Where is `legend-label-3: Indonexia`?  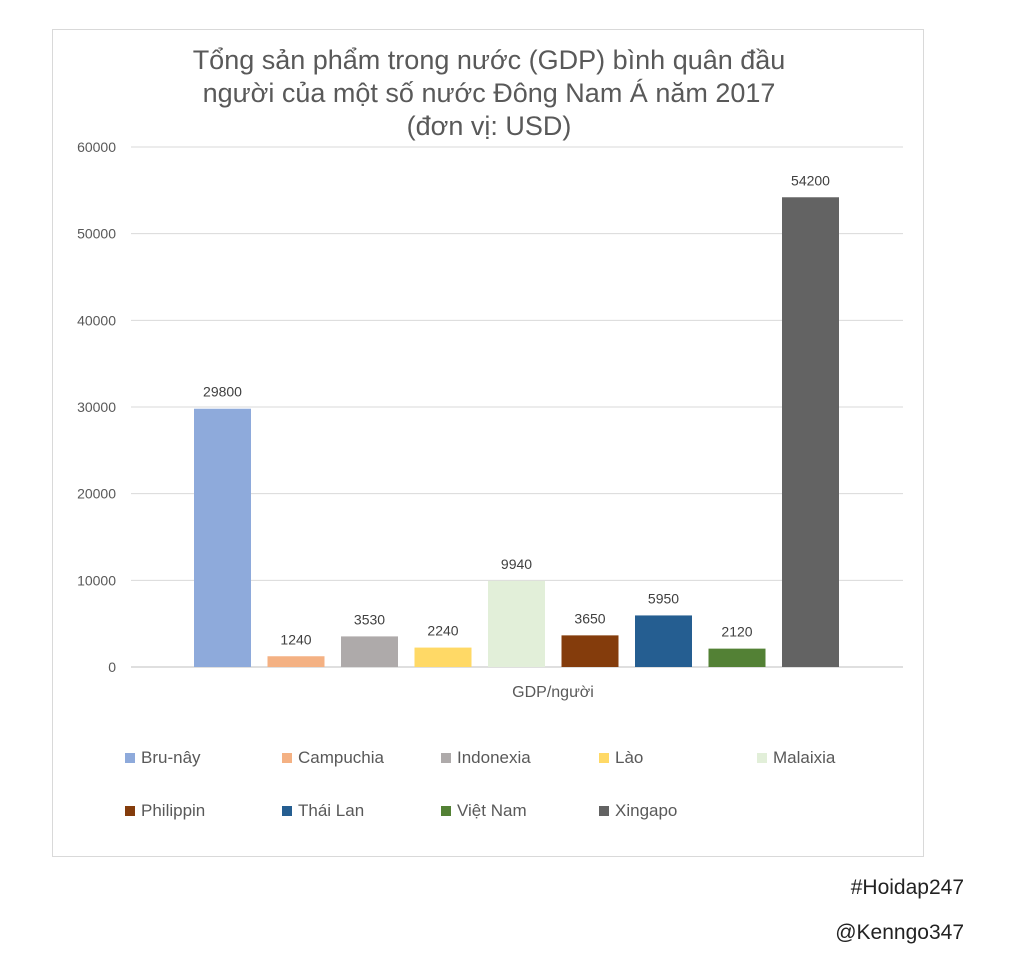 legend-label-3: Indonexia is located at coordinates (494, 757).